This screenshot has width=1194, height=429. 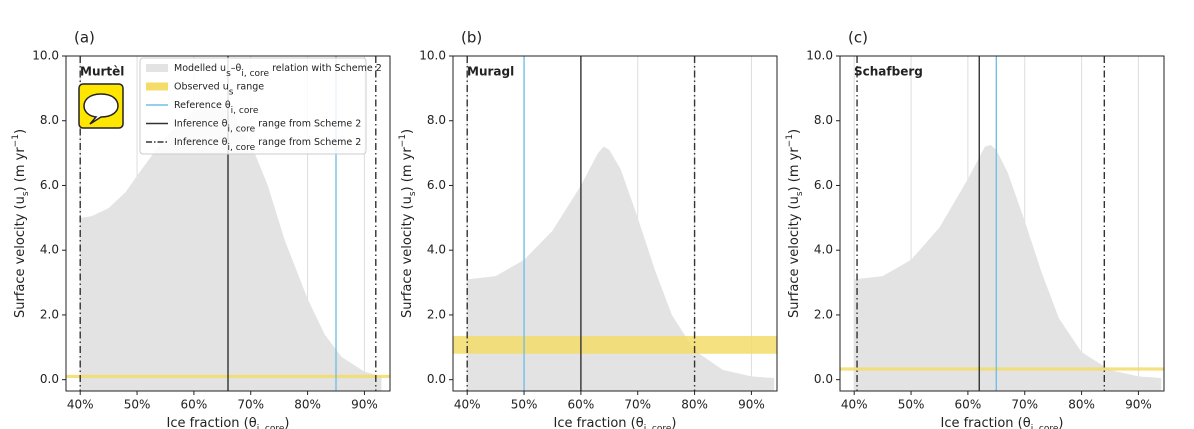 What do you see at coordinates (200, 68) in the screenshot?
I see `legend-label-part: Modelled u` at bounding box center [200, 68].